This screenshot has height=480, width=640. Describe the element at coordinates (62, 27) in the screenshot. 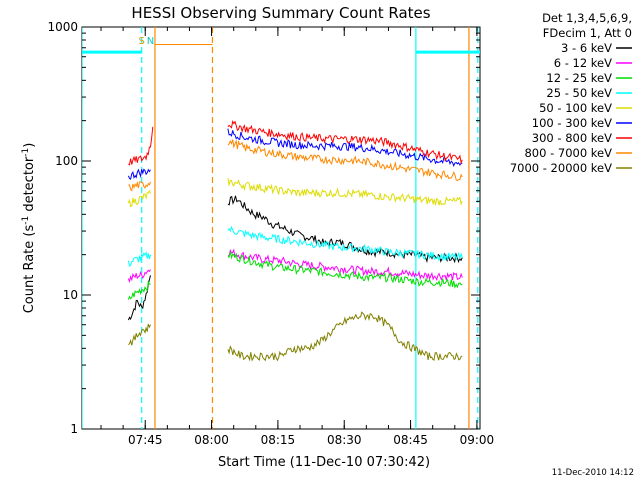

I see `y-tick-label: 1000` at that location.